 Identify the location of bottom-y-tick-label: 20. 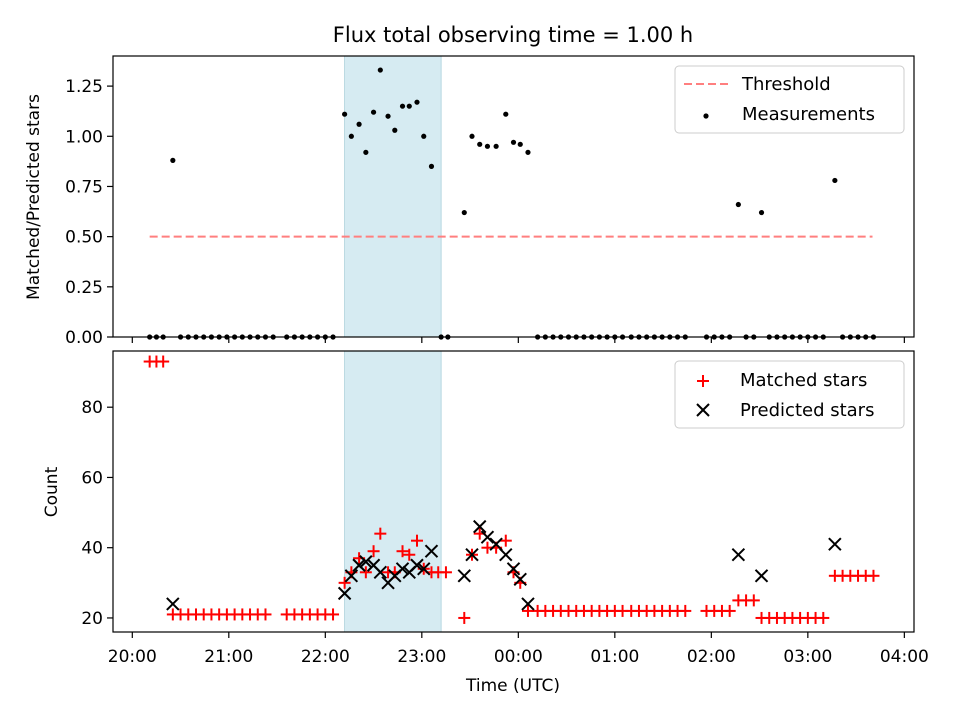
(92, 619).